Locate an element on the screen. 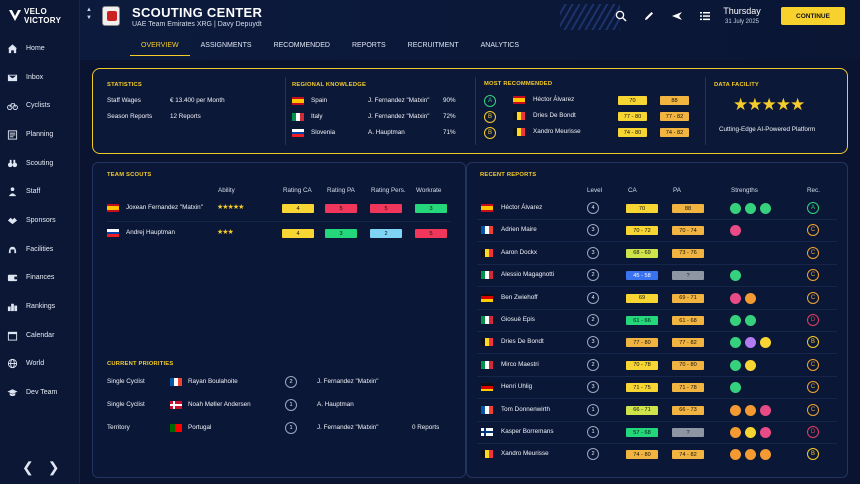 This screenshot has width=860, height=484. nav-item-facilities: Facilities is located at coordinates (40, 249).